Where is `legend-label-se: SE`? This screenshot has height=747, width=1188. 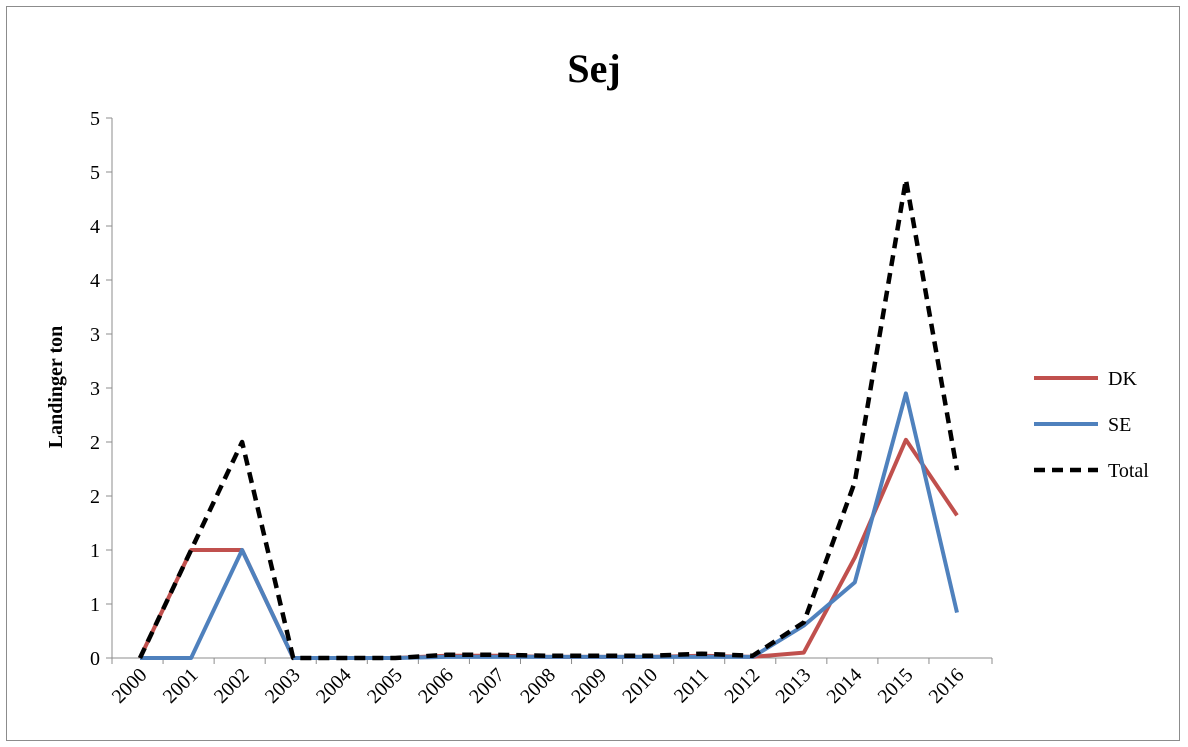 legend-label-se: SE is located at coordinates (1119, 425).